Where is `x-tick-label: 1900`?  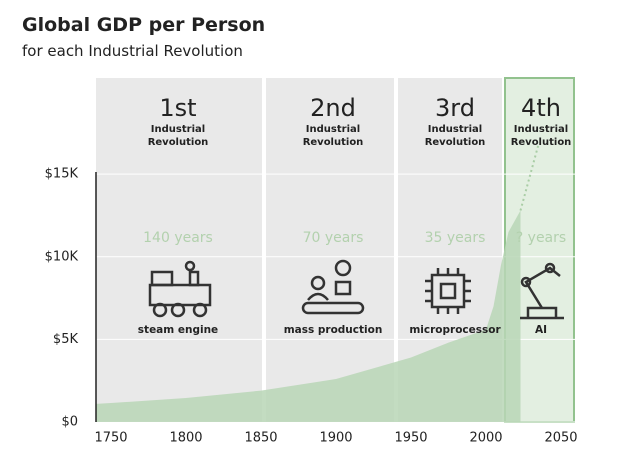
x-tick-label: 1900 is located at coordinates (335, 438).